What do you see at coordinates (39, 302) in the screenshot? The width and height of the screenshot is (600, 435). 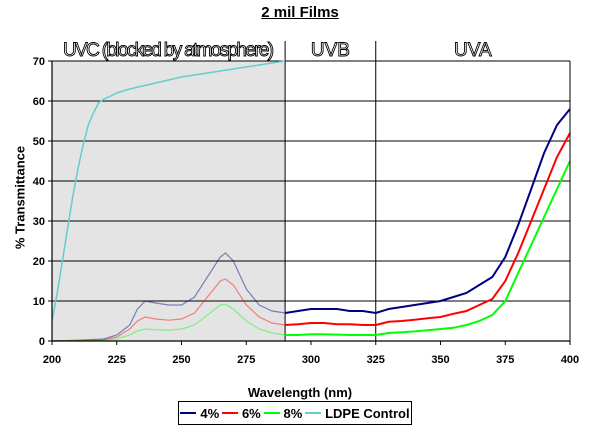 I see `y-tick-label-10: 10` at bounding box center [39, 302].